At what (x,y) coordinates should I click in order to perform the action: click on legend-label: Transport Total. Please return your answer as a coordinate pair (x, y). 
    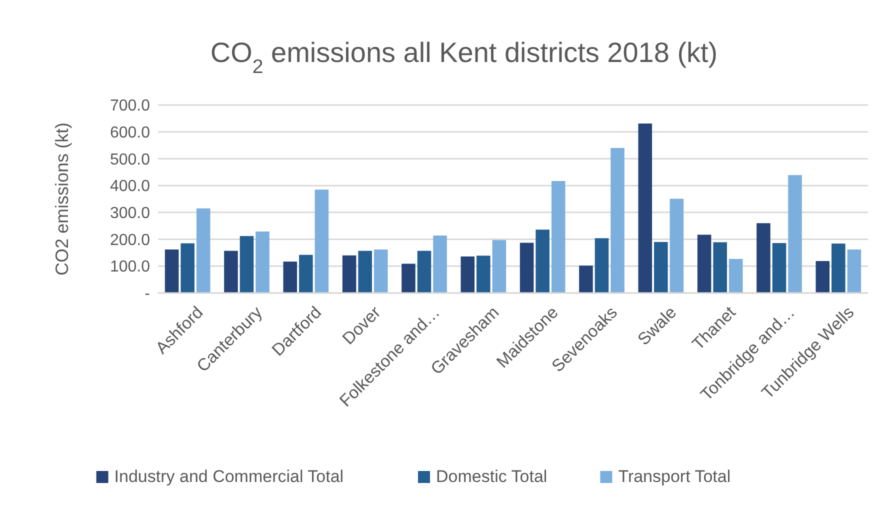
    Looking at the image, I should click on (674, 476).